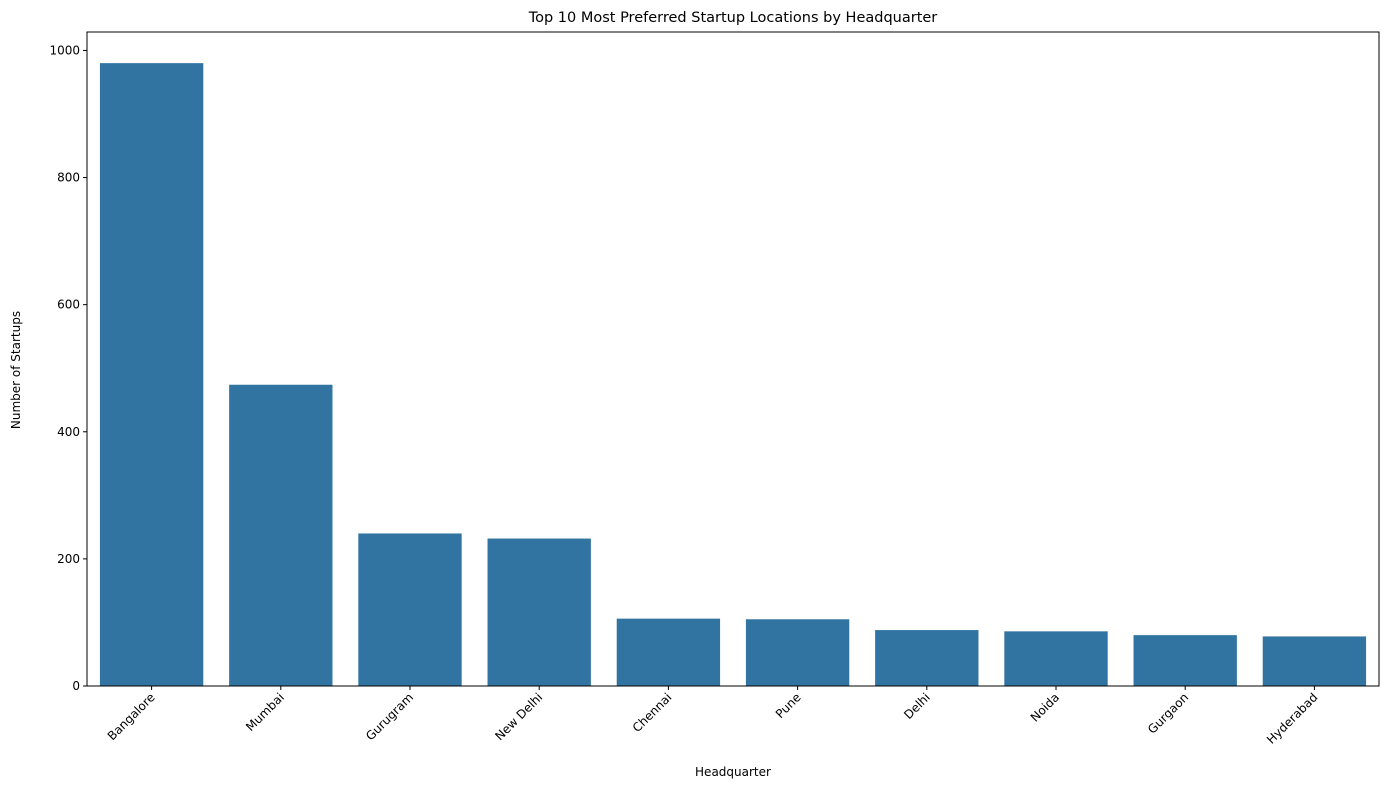 The height and width of the screenshot is (794, 1390). What do you see at coordinates (76, 686) in the screenshot?
I see `y-tick-label: 0` at bounding box center [76, 686].